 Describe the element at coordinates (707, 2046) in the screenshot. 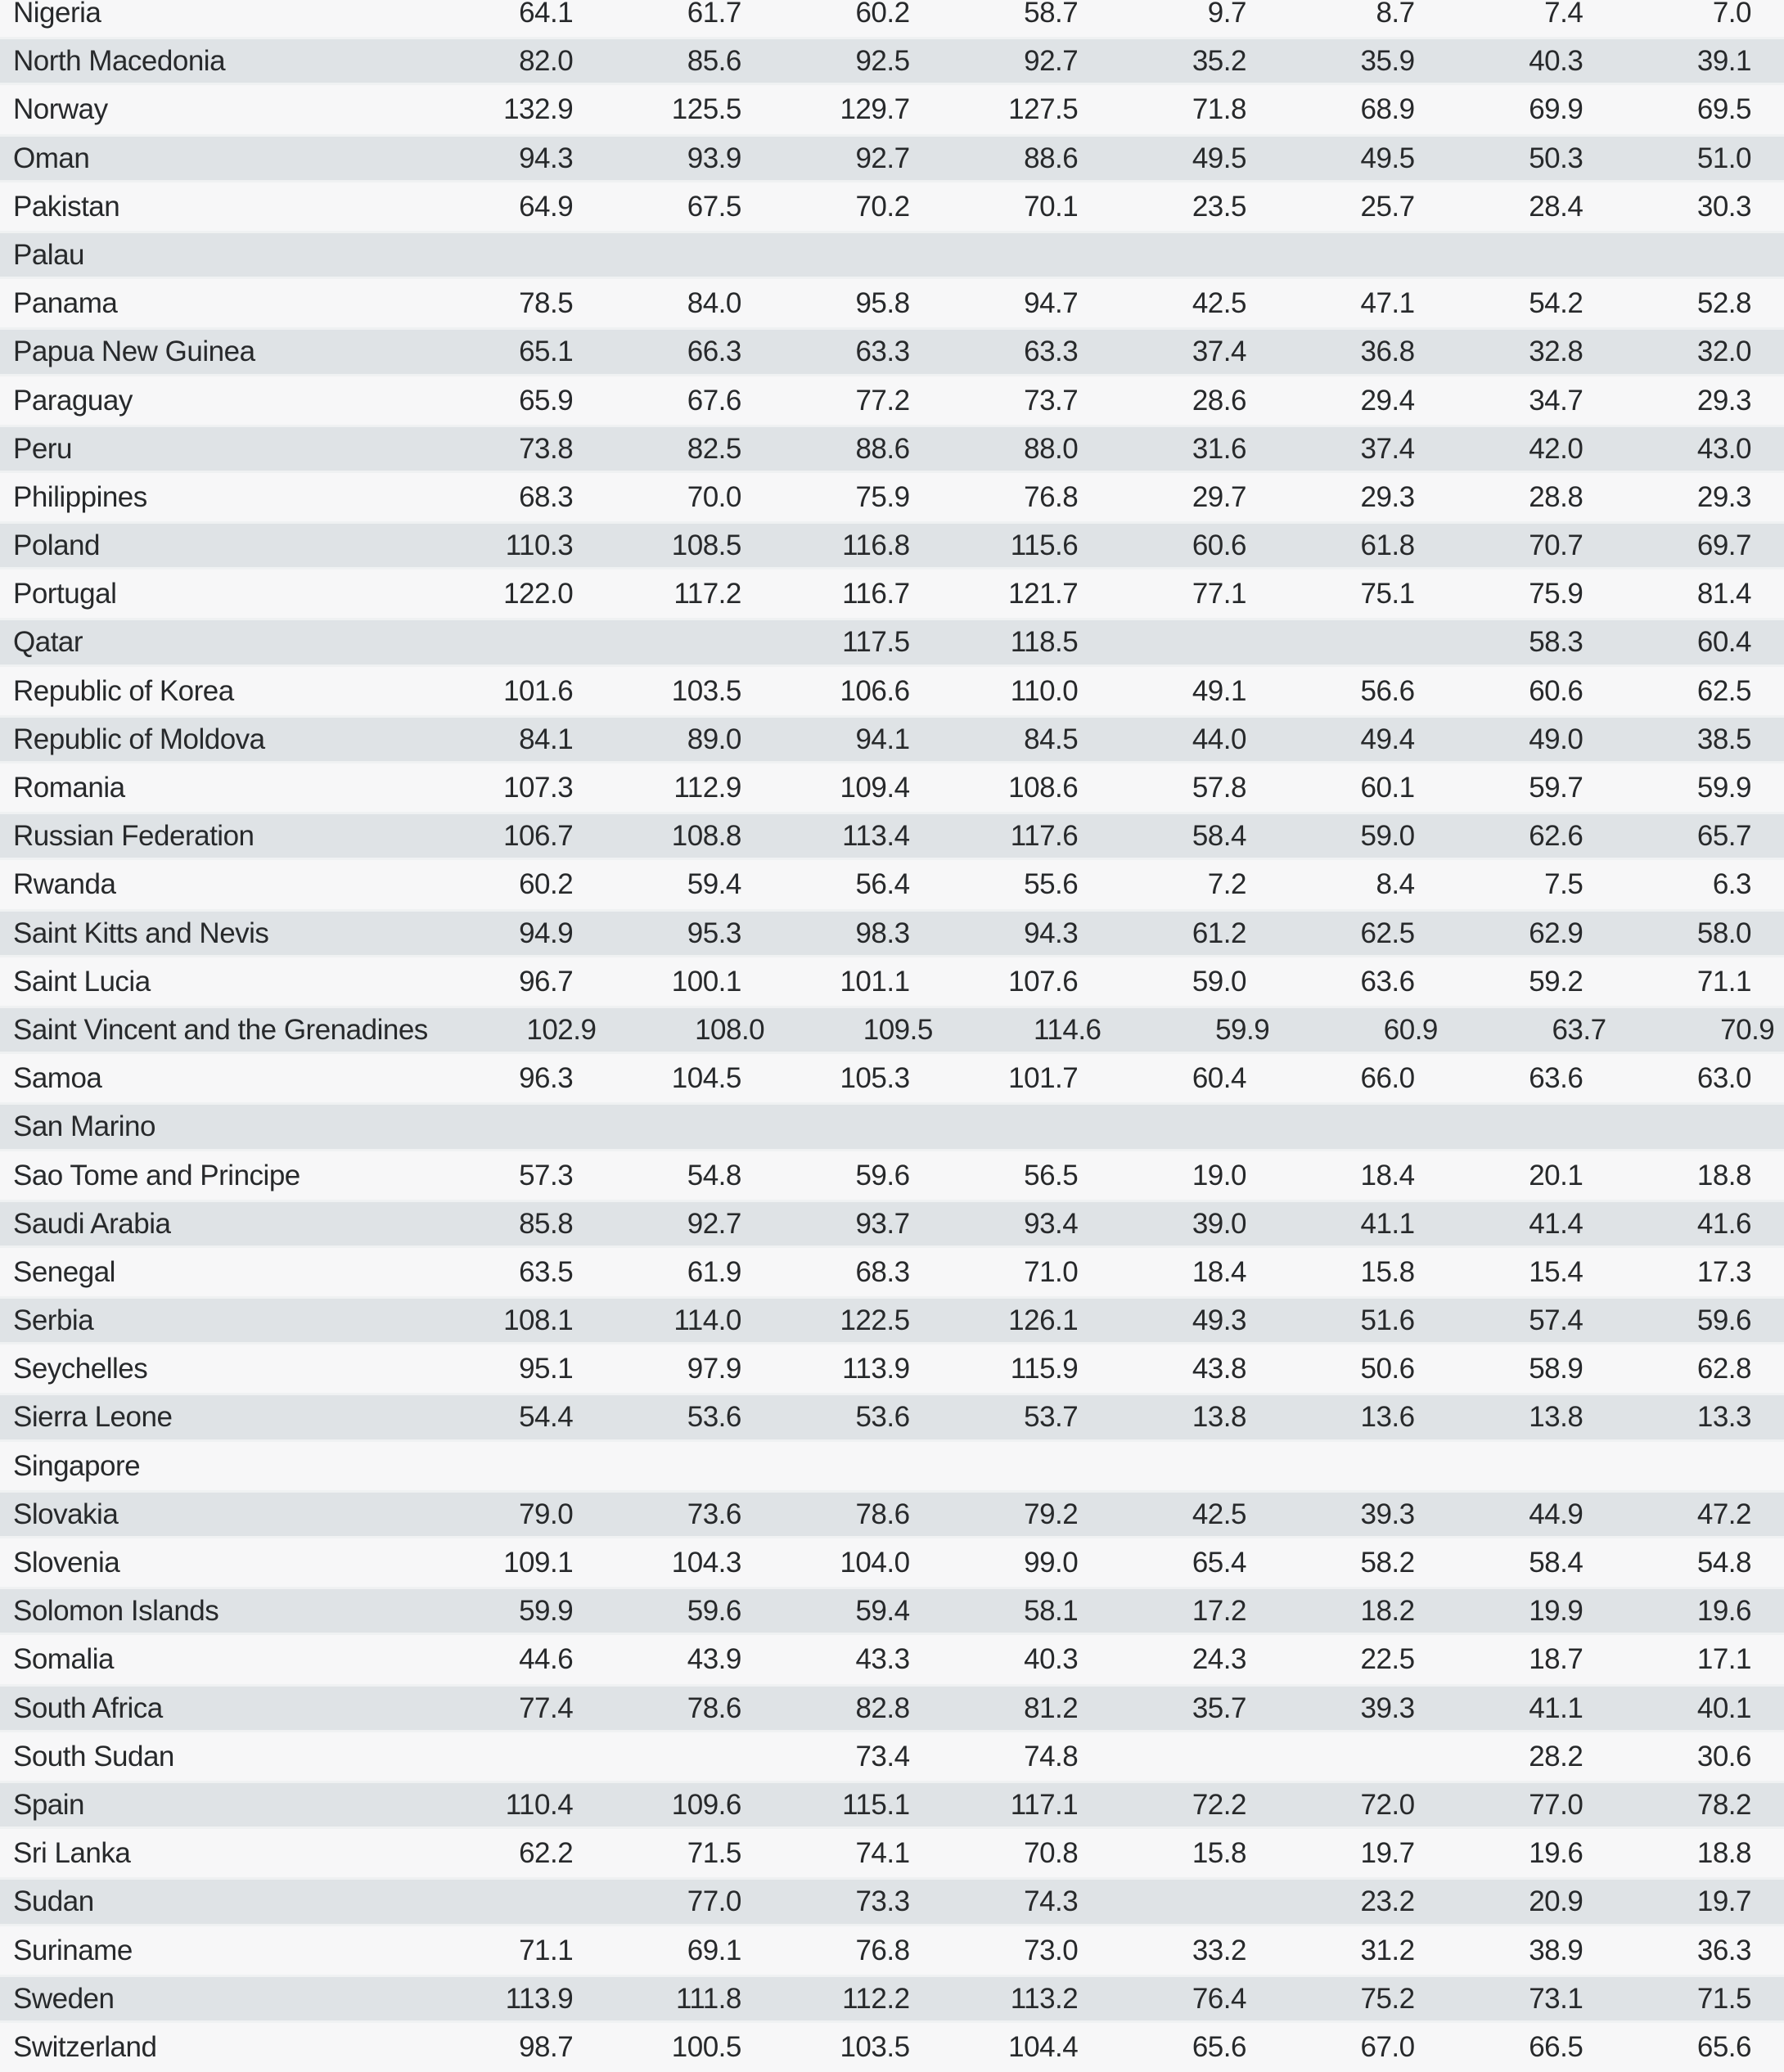

I see `value-cell-2: 100.5` at that location.